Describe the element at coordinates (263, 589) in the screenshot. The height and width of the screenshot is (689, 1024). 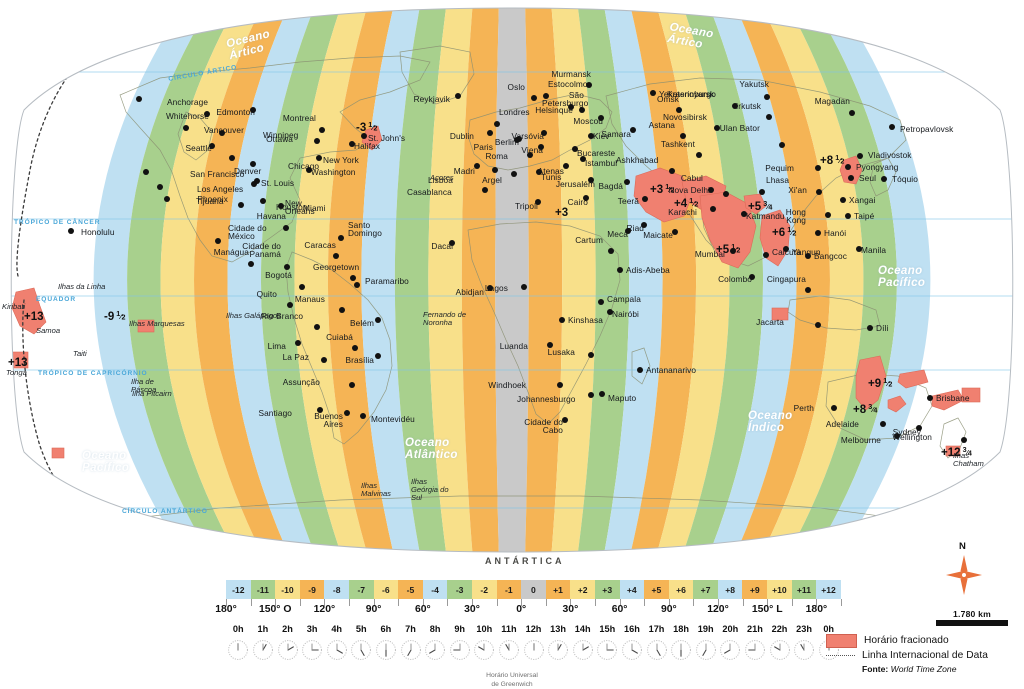
I see `timezone-scale-cell: -11` at that location.